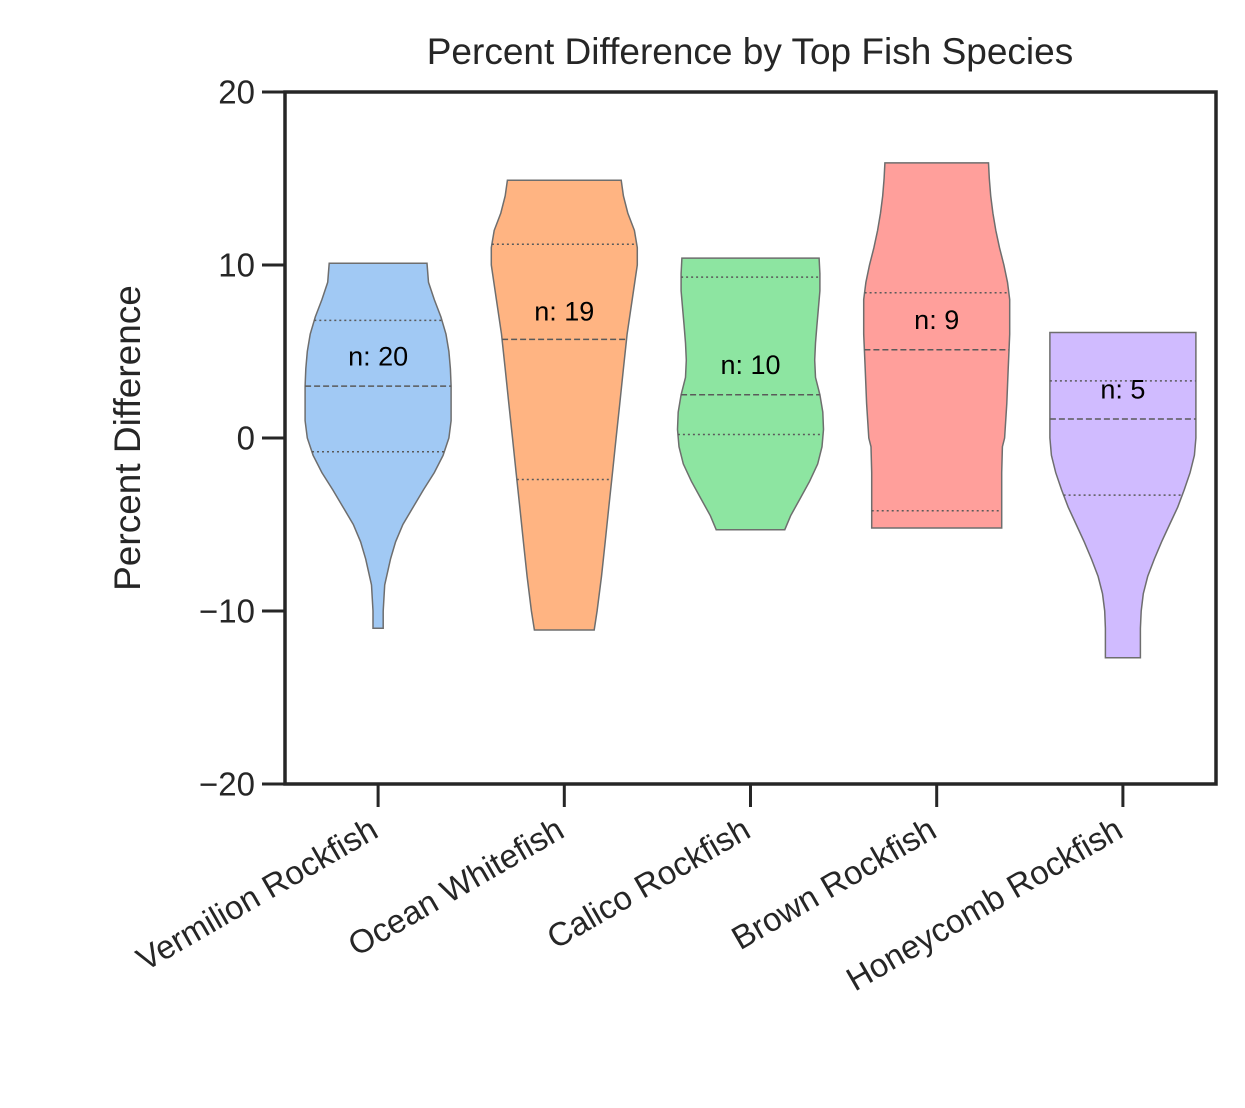 This screenshot has width=1245, height=1108. What do you see at coordinates (378, 357) in the screenshot?
I see `sample-count-label: n: 20` at bounding box center [378, 357].